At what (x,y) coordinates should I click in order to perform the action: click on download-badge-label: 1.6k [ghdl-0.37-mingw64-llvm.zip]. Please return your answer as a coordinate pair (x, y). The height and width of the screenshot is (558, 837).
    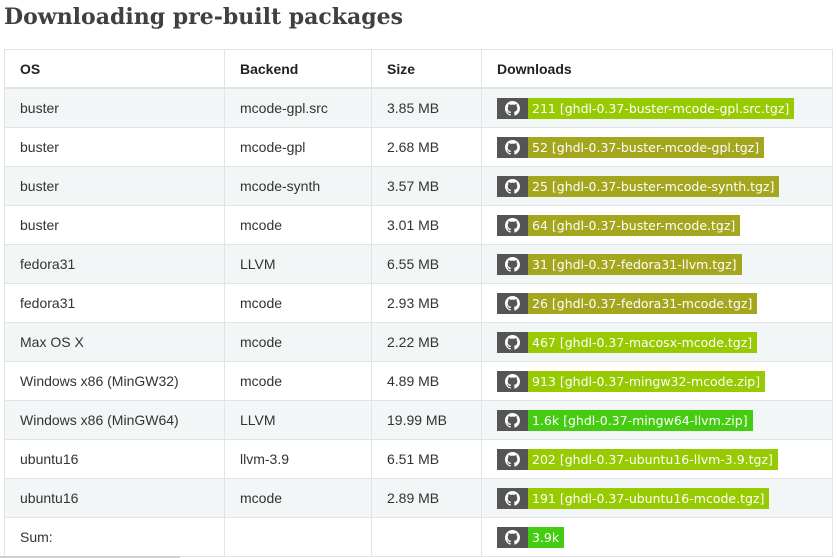
    Looking at the image, I should click on (640, 420).